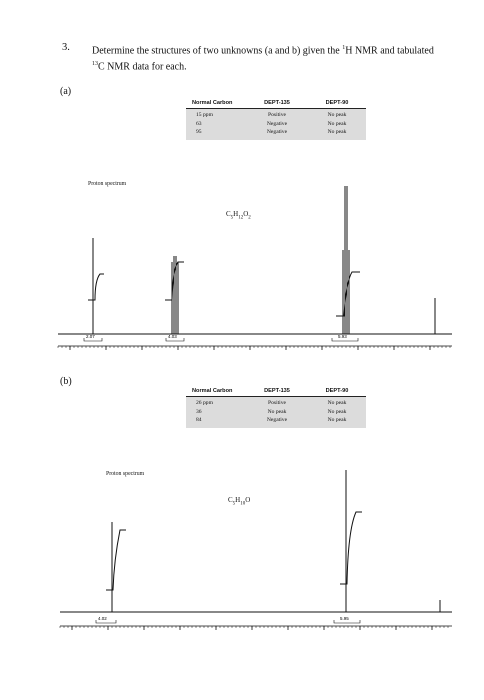  What do you see at coordinates (241, 218) in the screenshot?
I see `formula-h-sub: 12` at bounding box center [241, 218].